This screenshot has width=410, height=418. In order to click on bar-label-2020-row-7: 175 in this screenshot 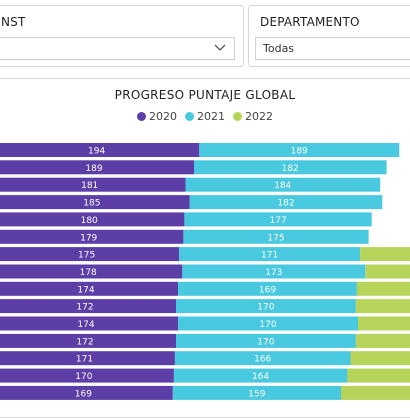, I will do `click(86, 256)`.